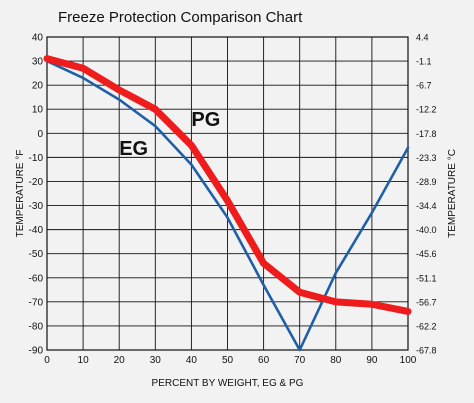 The height and width of the screenshot is (403, 474). I want to click on y-tick-label-left: -50, so click(36, 254).